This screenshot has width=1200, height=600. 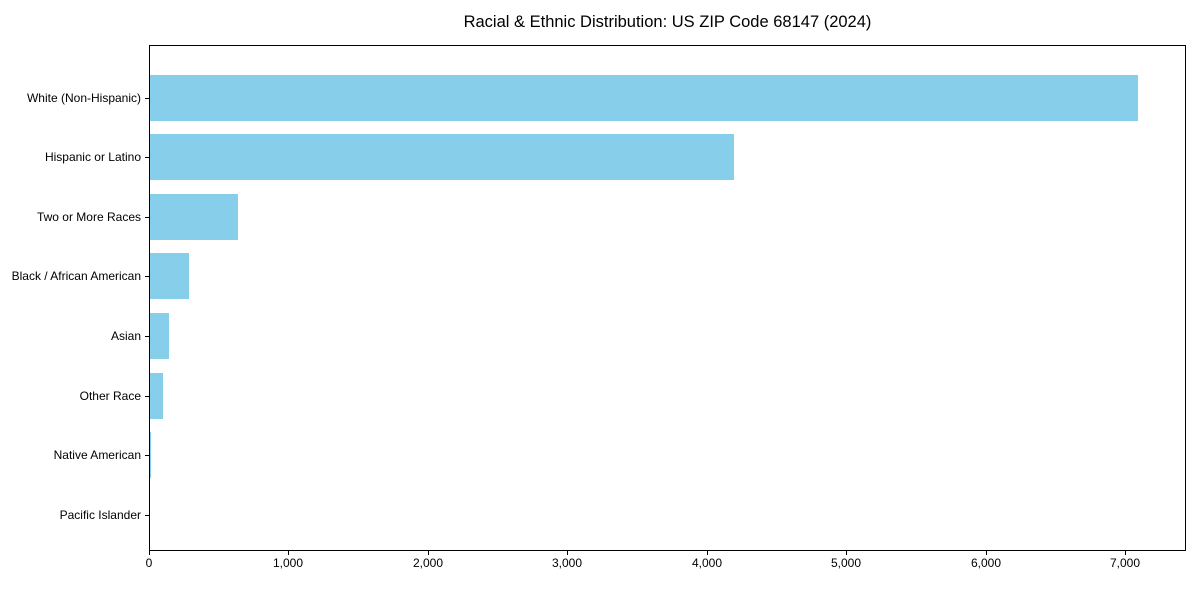 What do you see at coordinates (156, 395) in the screenshot?
I see `bar-other-race` at bounding box center [156, 395].